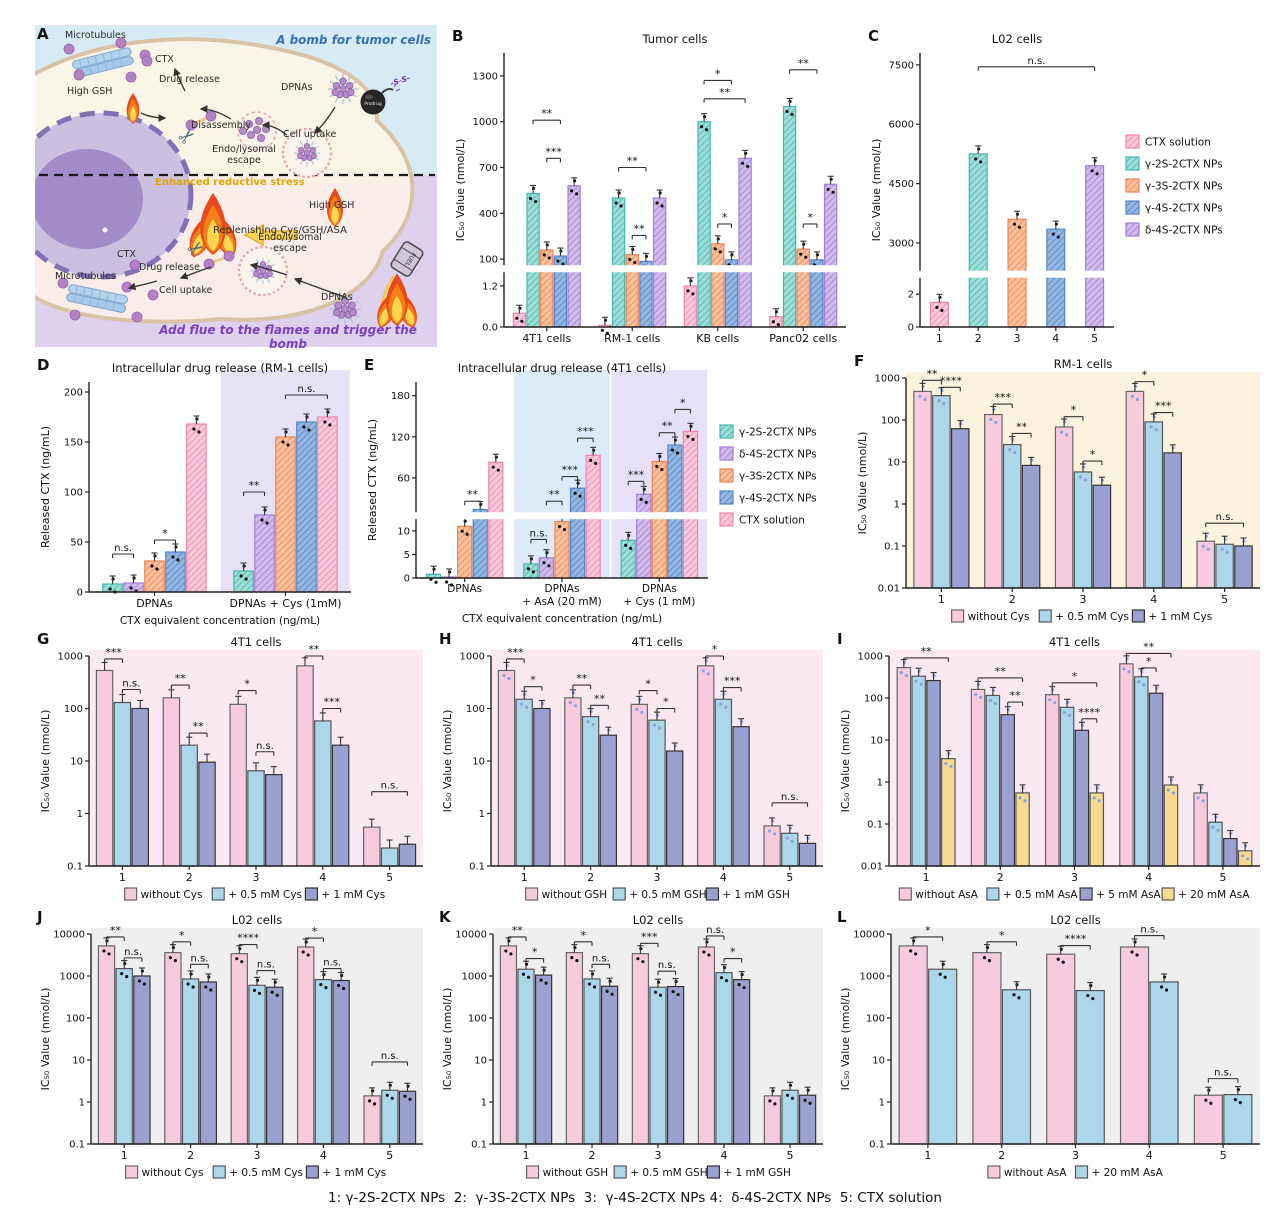 This screenshot has width=1270, height=1222. Describe the element at coordinates (43, 365) in the screenshot. I see `panel-letter-d: D` at that location.